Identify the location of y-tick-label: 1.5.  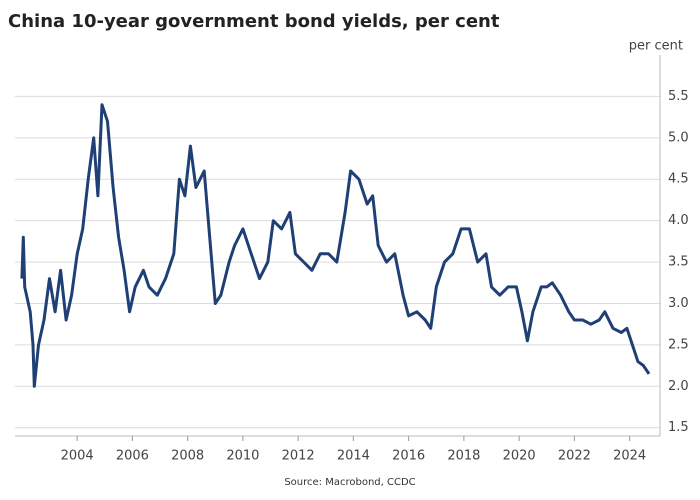
(678, 427).